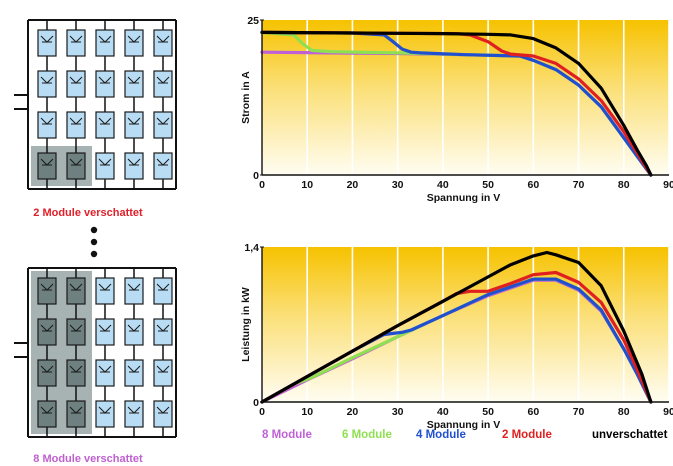 The image size is (673, 466). What do you see at coordinates (527, 435) in the screenshot?
I see `legend-item-2-module: 2 Module` at bounding box center [527, 435].